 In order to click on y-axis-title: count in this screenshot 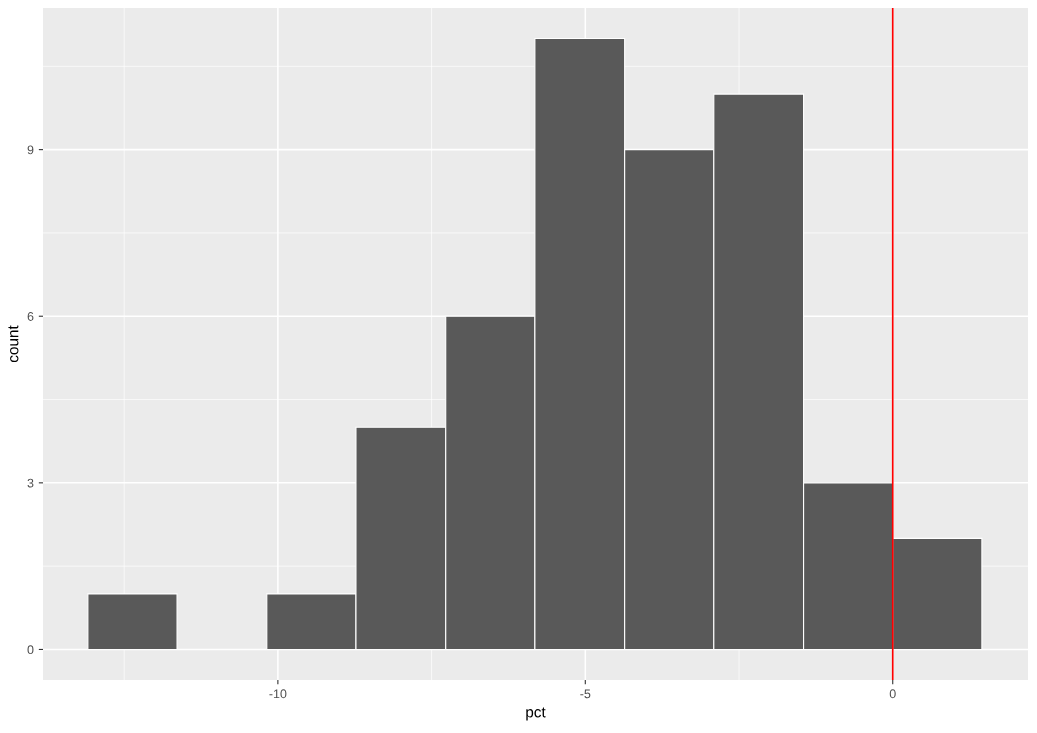, I will do `click(13, 344)`.